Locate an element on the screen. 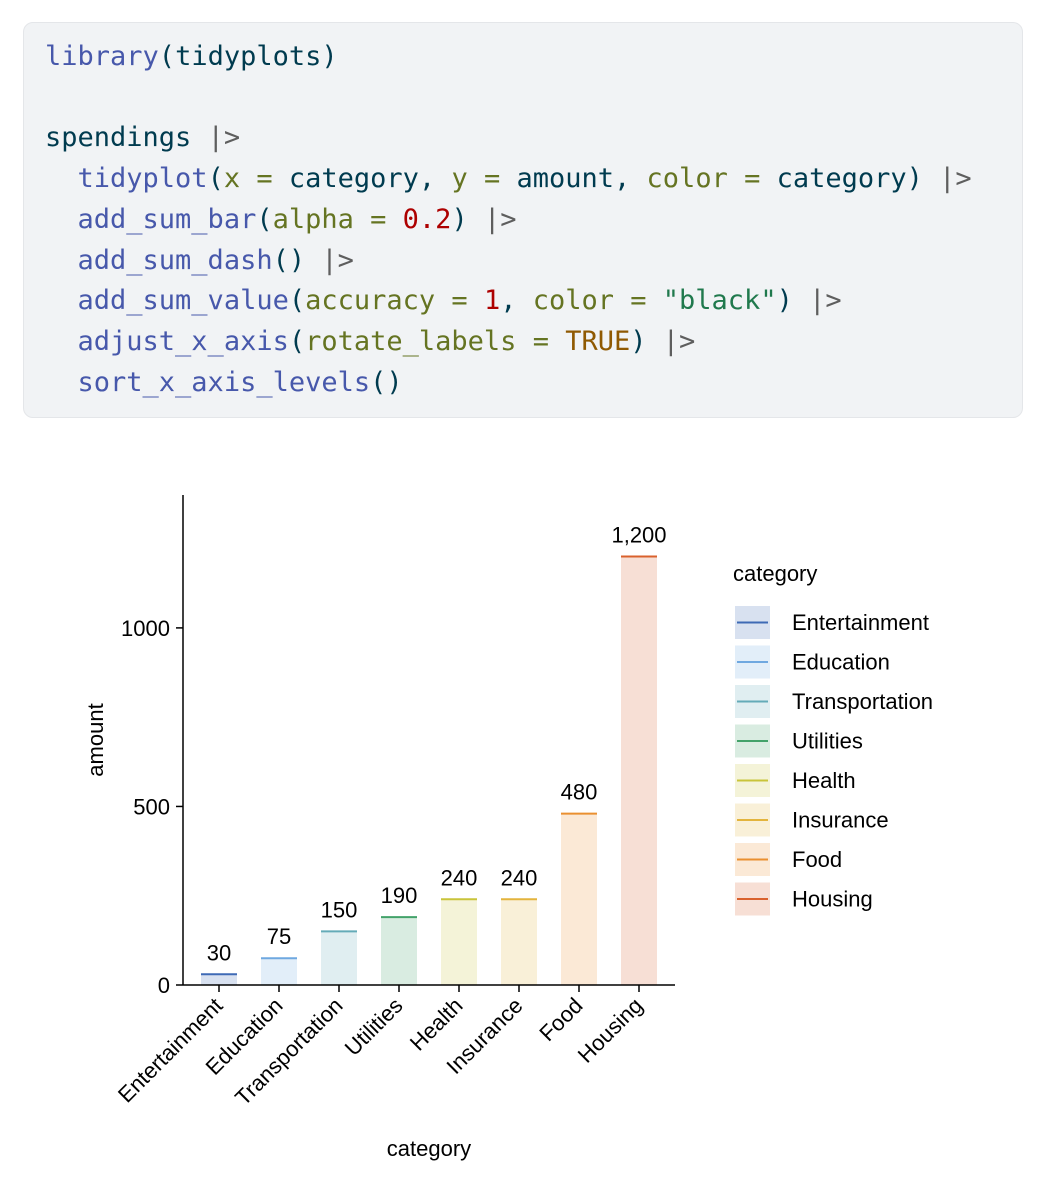  legend-label-transportation: Transportation is located at coordinates (862, 701).